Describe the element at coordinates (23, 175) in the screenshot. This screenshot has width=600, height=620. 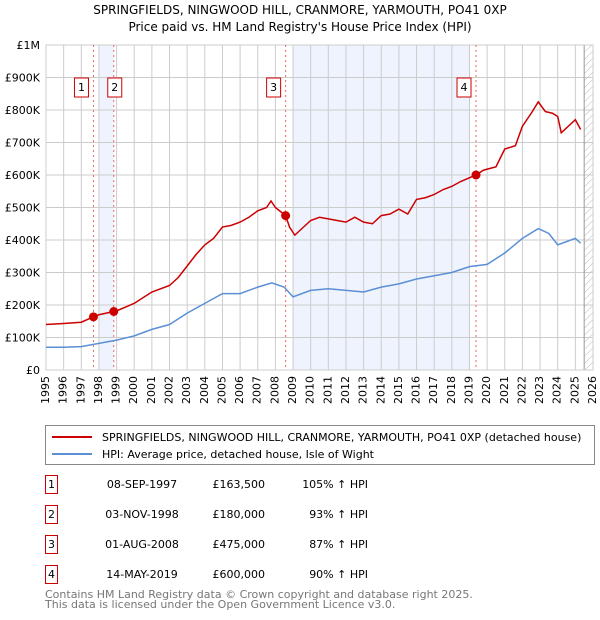
I see `y-tick-label: £600K` at that location.